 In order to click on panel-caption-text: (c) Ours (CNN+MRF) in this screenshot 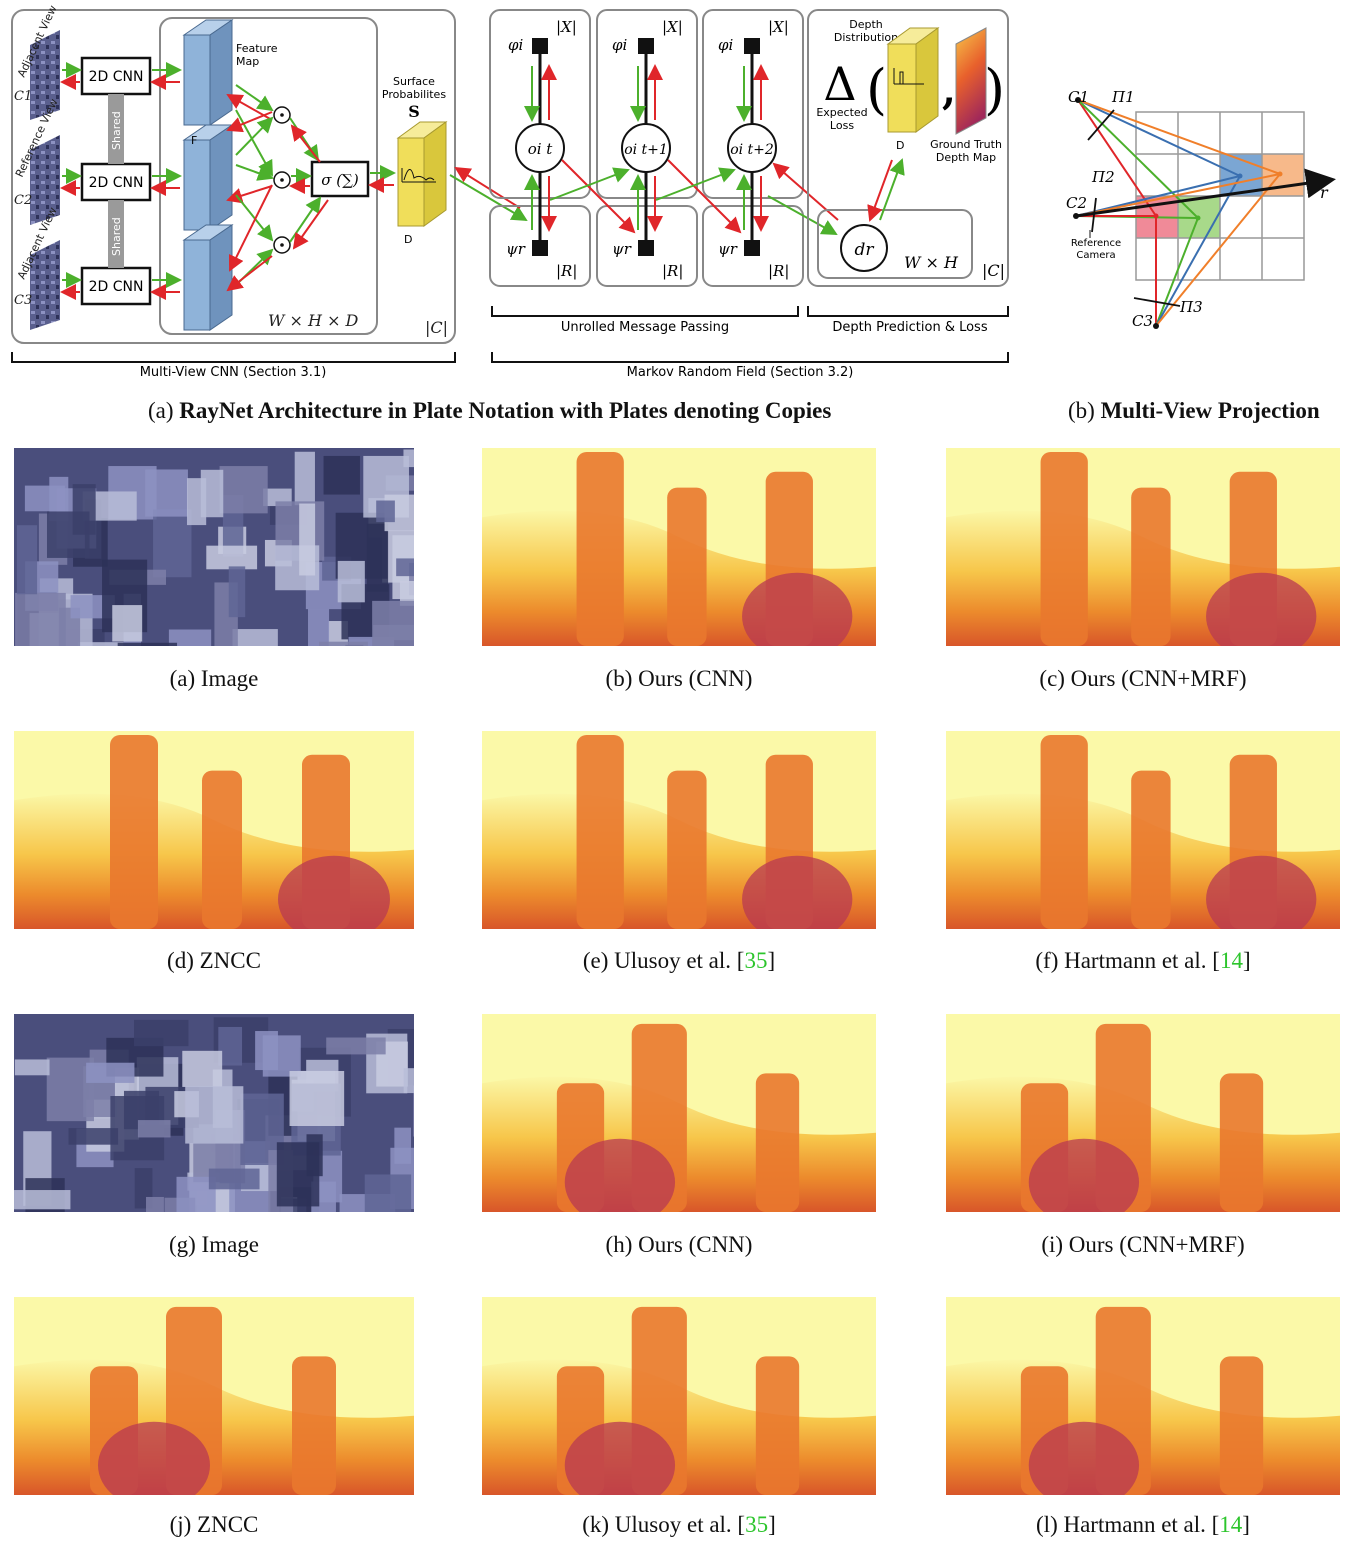, I will do `click(1143, 678)`.